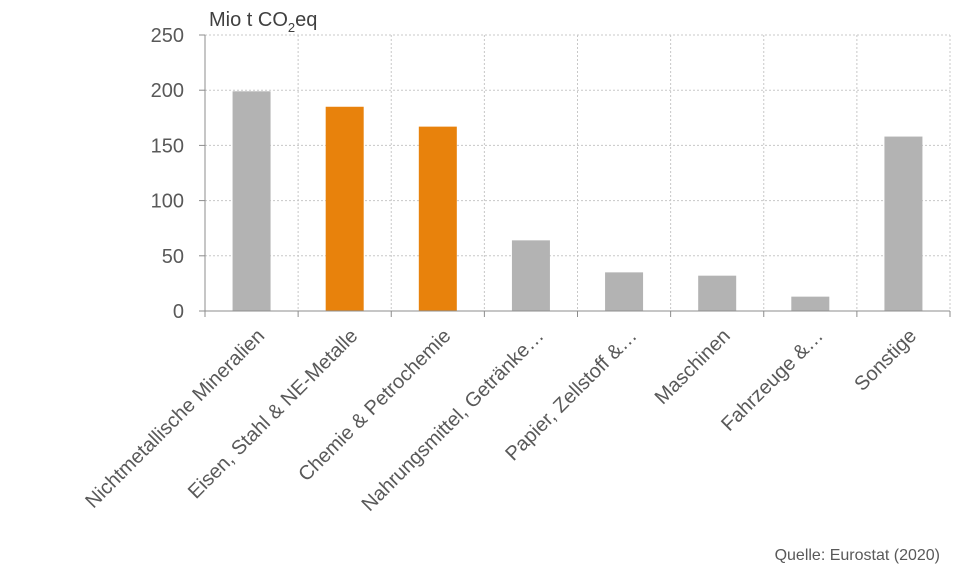  What do you see at coordinates (167, 91) in the screenshot?
I see `y-tick-label: 200` at bounding box center [167, 91].